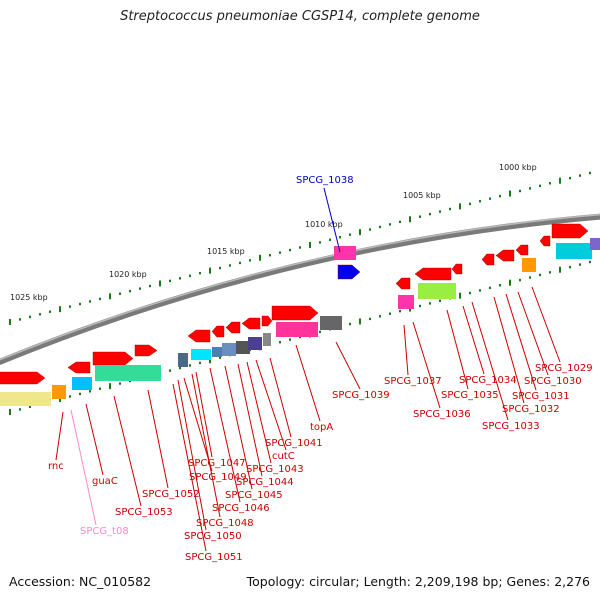 The width and height of the screenshot is (600, 600). Describe the element at coordinates (349, 272) in the screenshot. I see `gene-arrow-highlight` at that location.